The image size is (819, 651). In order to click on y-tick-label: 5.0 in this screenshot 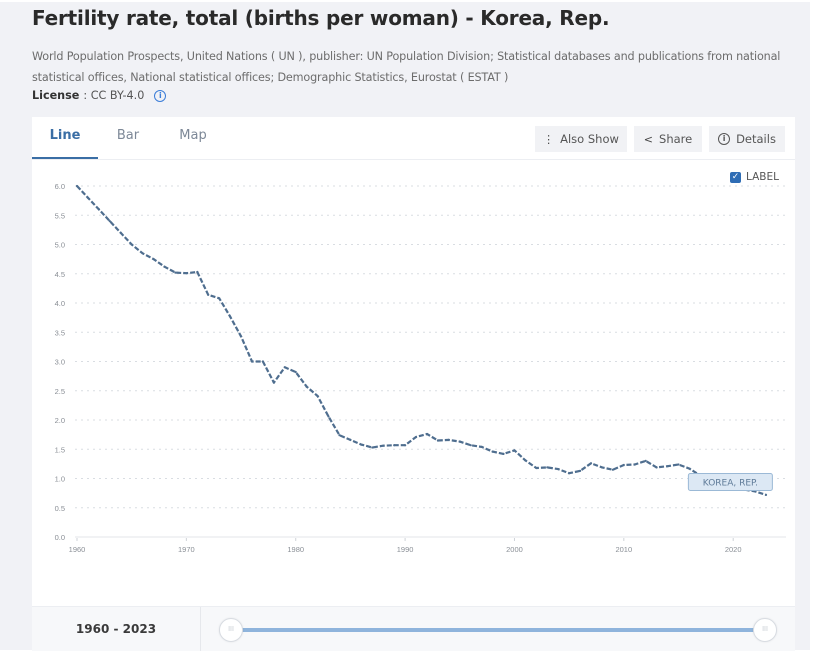, I will do `click(60, 245)`.